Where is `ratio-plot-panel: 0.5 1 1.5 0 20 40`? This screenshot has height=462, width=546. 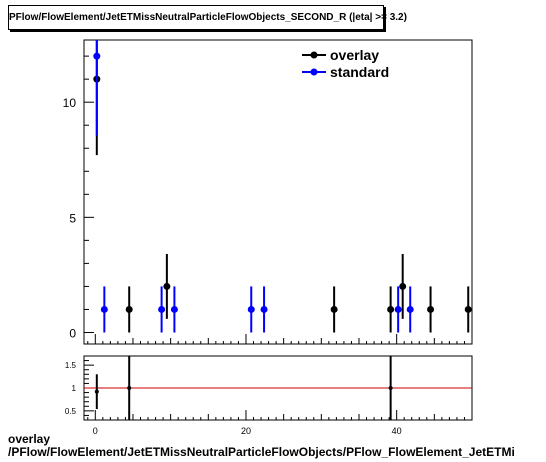 ratio-plot-panel: 0.5 1 1.5 0 20 40 is located at coordinates (269, 395).